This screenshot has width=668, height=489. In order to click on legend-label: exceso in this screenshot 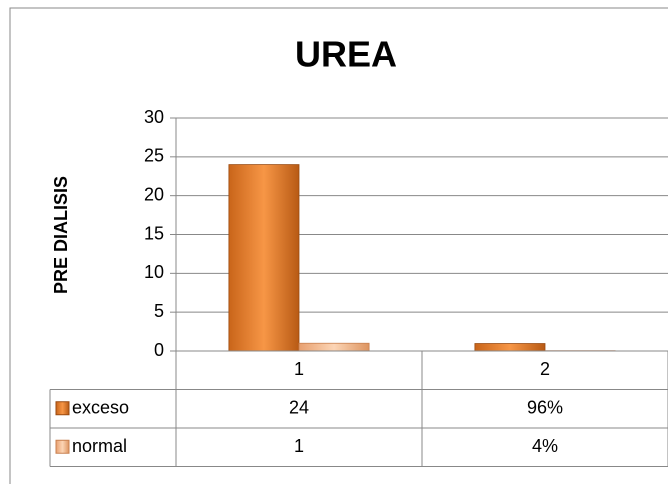, I will do `click(100, 408)`.